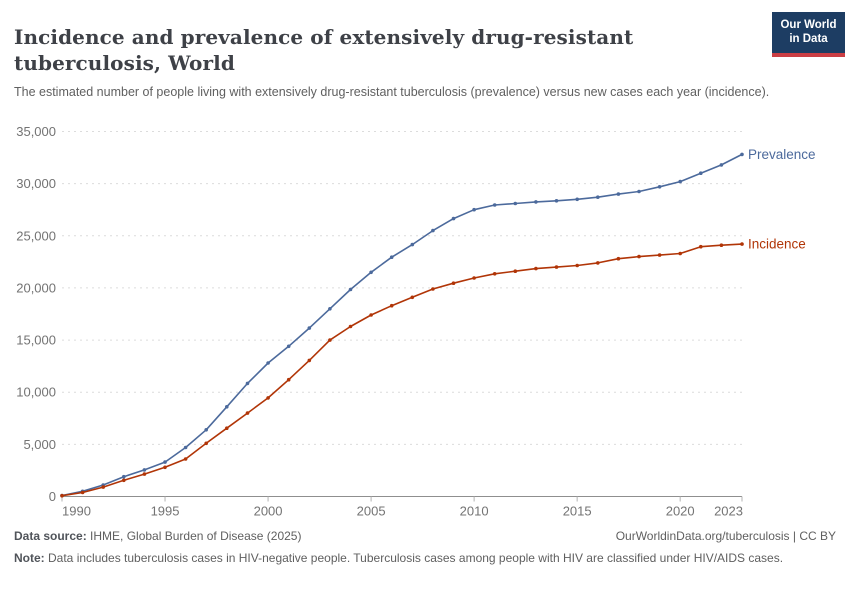 The image size is (850, 600). Describe the element at coordinates (371, 511) in the screenshot. I see `x-tick-label: 2005` at that location.